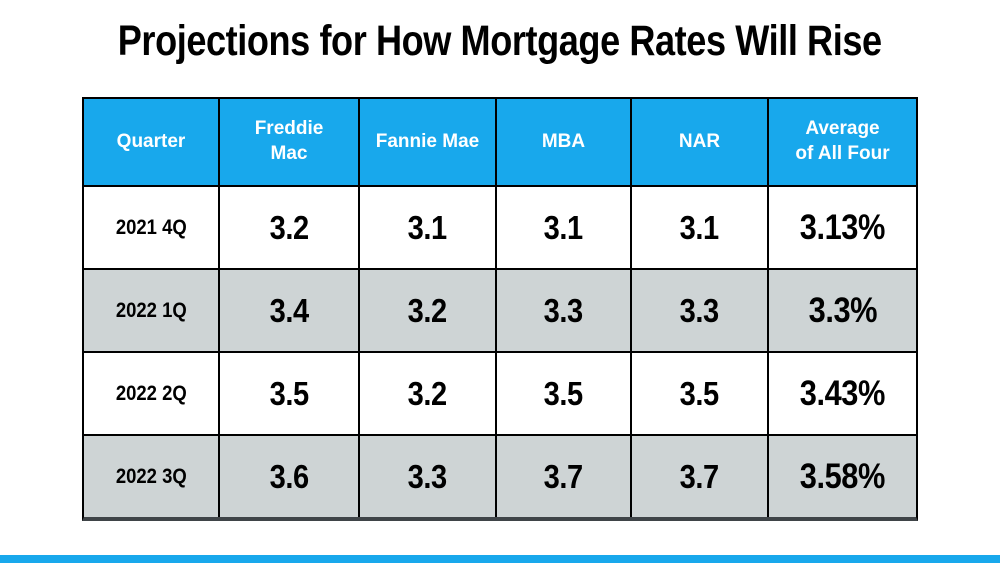  What do you see at coordinates (289, 476) in the screenshot?
I see `rate-cell-freddie-mac: 3.6` at bounding box center [289, 476].